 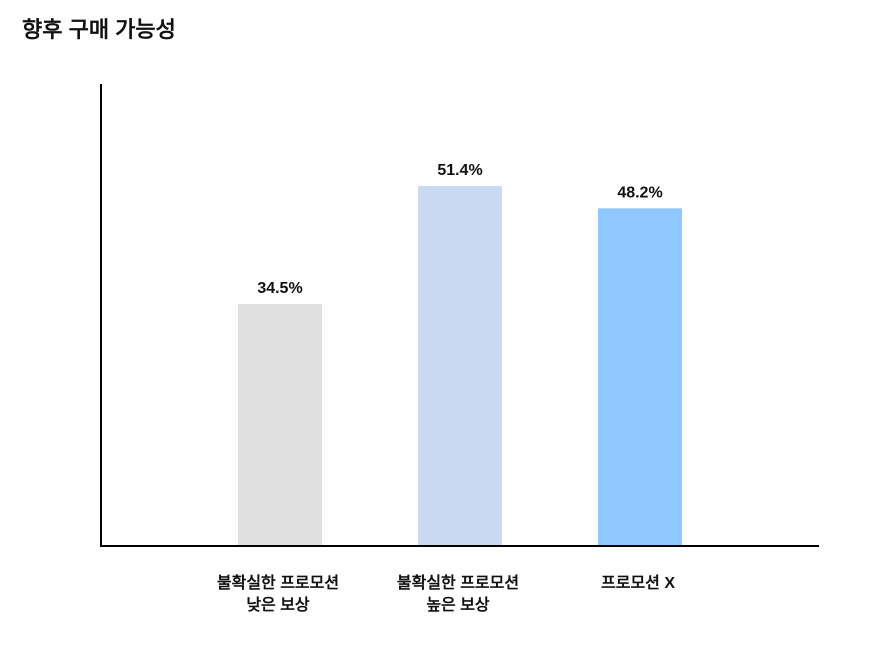 What do you see at coordinates (638, 583) in the screenshot?
I see `x-tick-label: 프로모션 X` at bounding box center [638, 583].